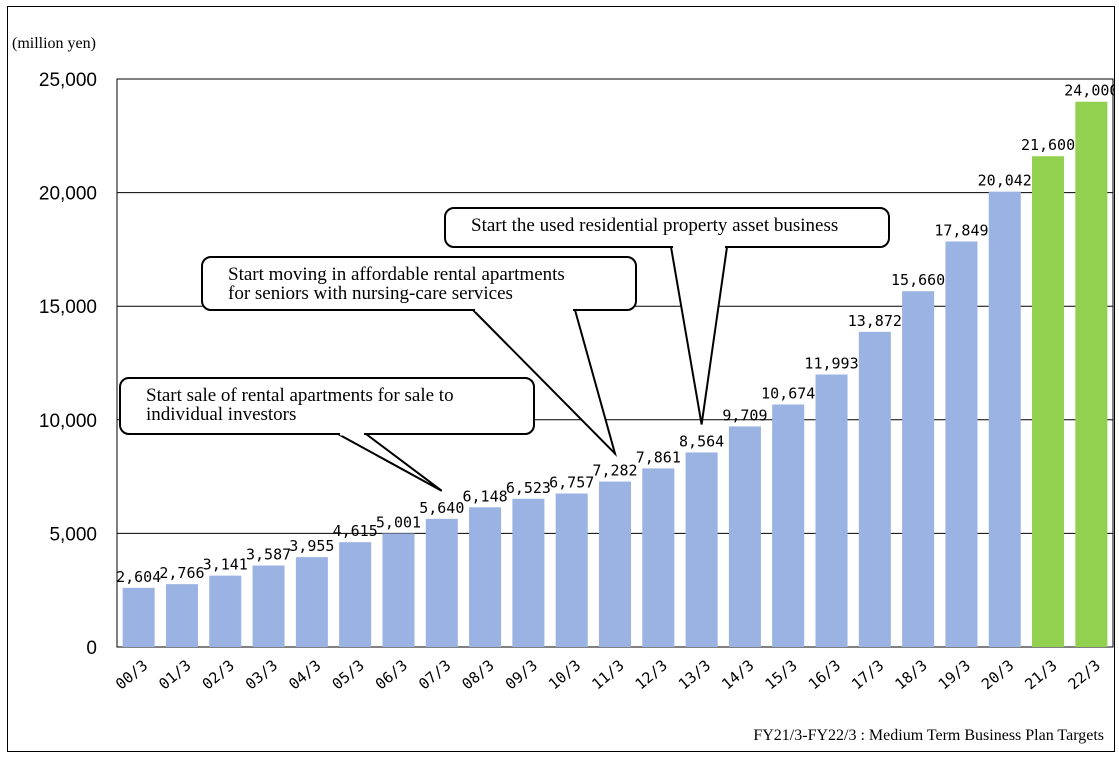  Describe the element at coordinates (477, 674) in the screenshot. I see `x-tick-label: 08/3` at that location.